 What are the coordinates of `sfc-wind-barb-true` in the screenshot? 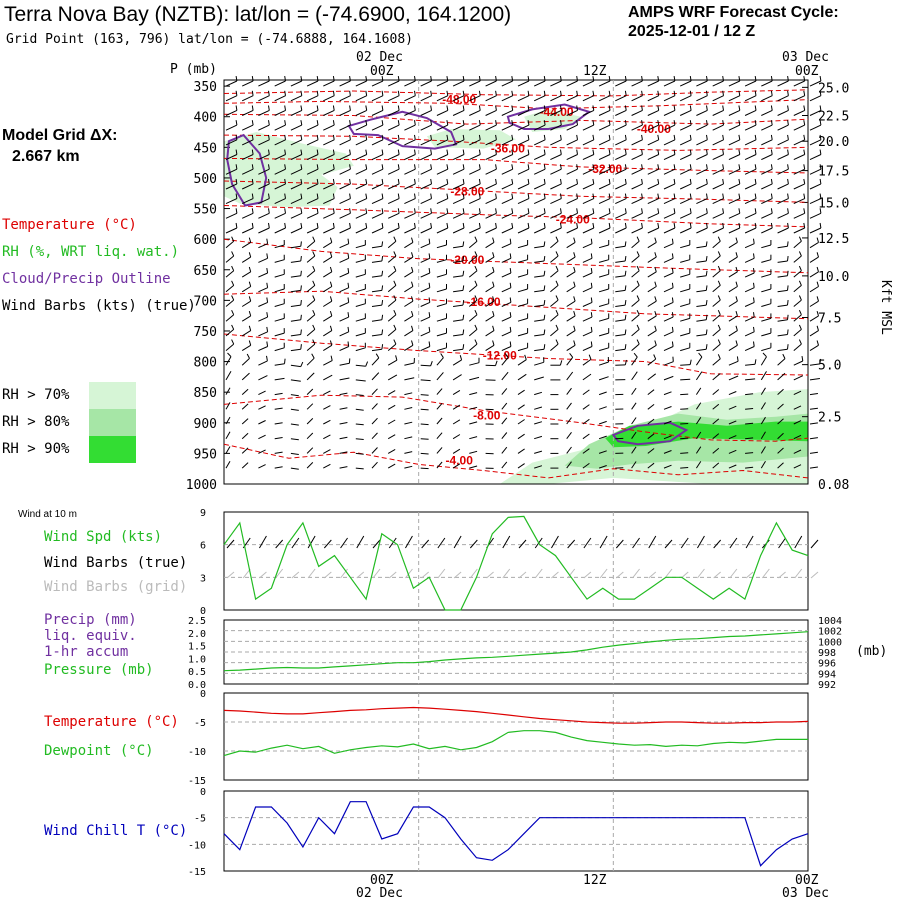 It's located at (571, 544).